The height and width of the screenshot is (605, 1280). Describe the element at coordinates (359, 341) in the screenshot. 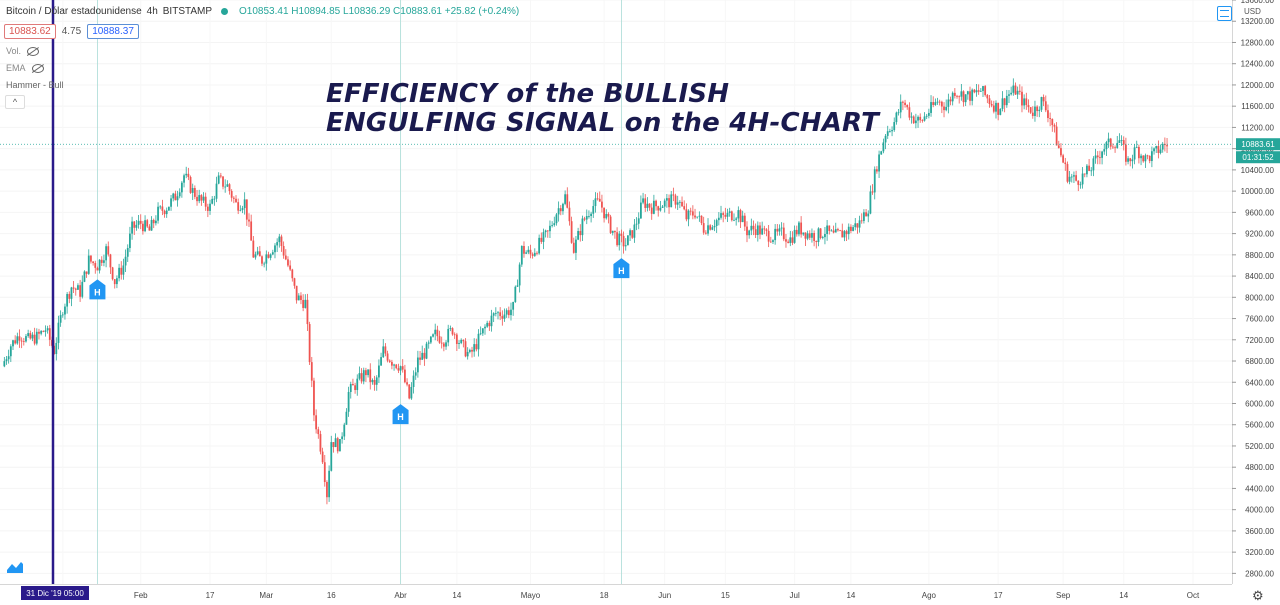

I see `hammer-markers: H H H` at that location.